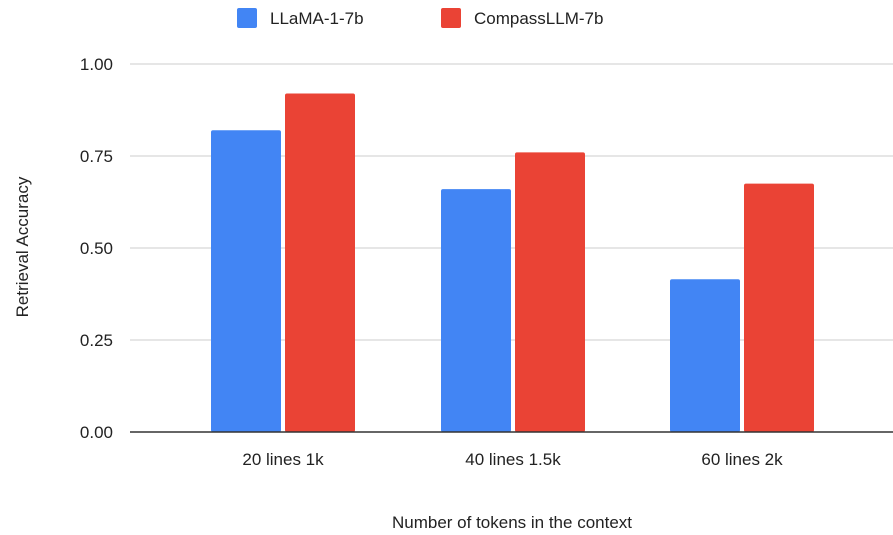 The width and height of the screenshot is (893, 535). I want to click on y-axis-ticks: 0.00 0.25 0.50 0.75 1.00, so click(96, 248).